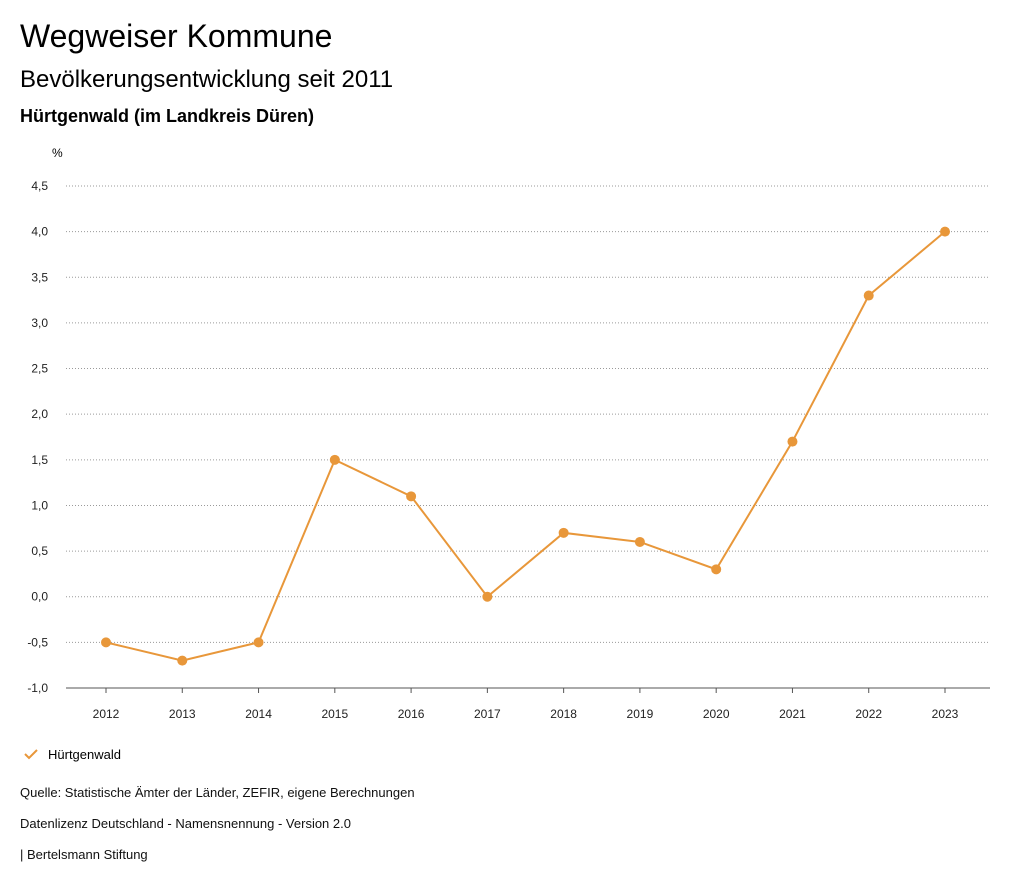 This screenshot has width=1024, height=888. What do you see at coordinates (258, 714) in the screenshot?
I see `x-tick-label: 2014` at bounding box center [258, 714].